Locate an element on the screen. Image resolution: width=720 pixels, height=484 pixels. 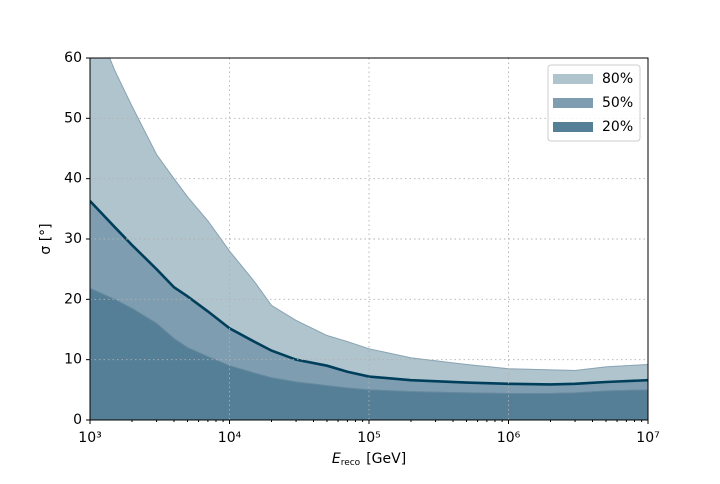
legend-label: 20% is located at coordinates (617, 127).